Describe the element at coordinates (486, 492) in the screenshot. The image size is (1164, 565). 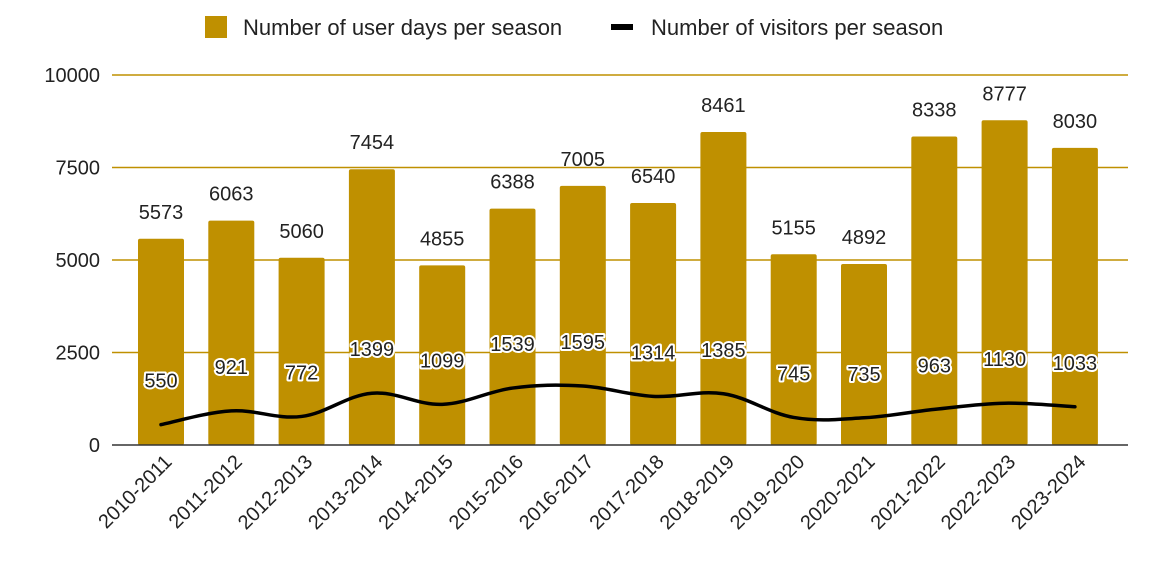
I see `x-tick-label: 2015-2016` at that location.